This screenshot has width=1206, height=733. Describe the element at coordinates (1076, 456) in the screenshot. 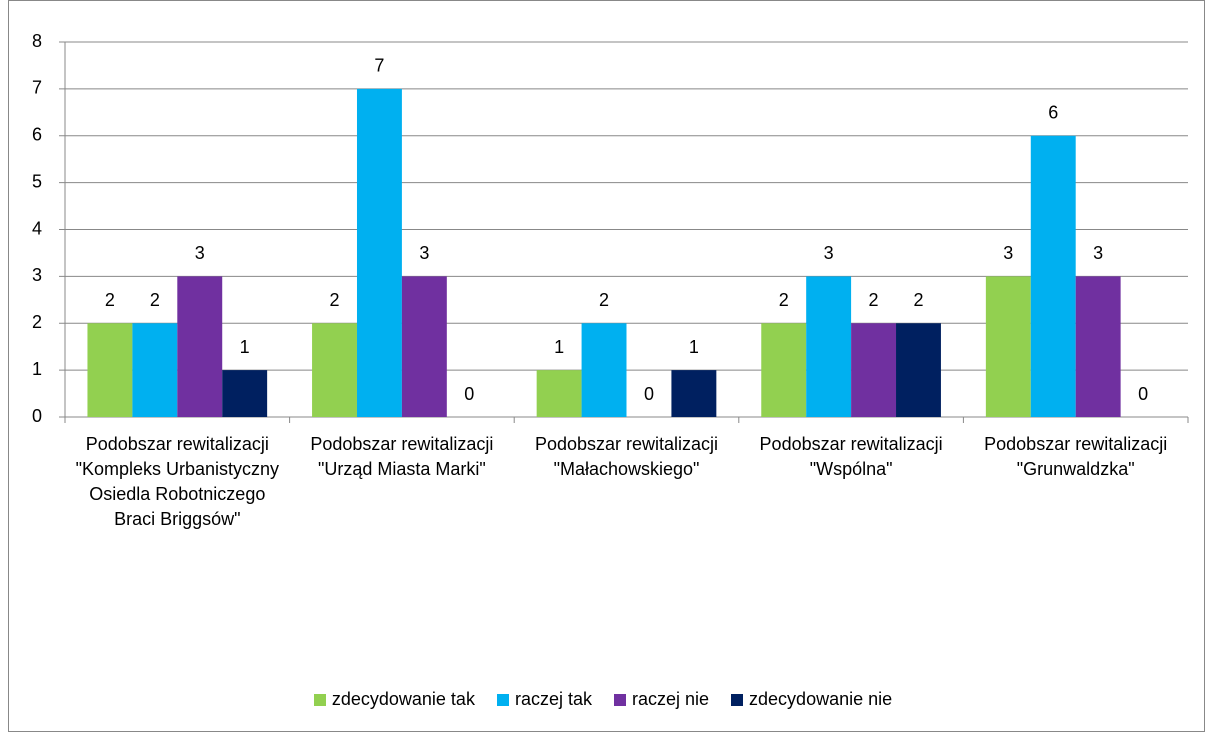

I see `x-tick-label: Podobszar rewitalizacji "Grunwaldzka"` at that location.